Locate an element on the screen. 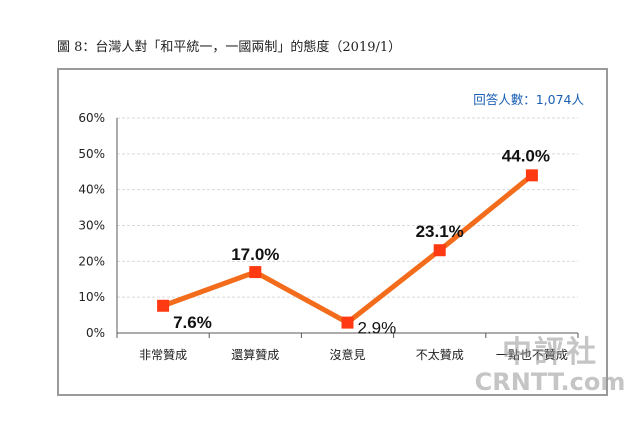  data-label: 44.0% is located at coordinates (526, 155).